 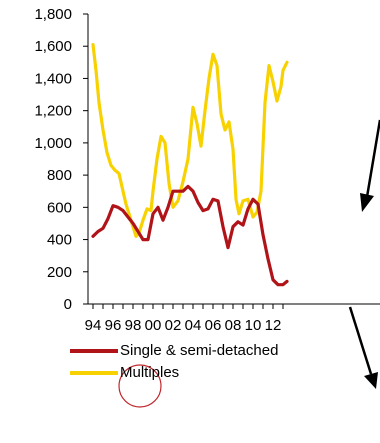 What do you see at coordinates (140, 386) in the screenshot?
I see `highlight-circle` at bounding box center [140, 386].